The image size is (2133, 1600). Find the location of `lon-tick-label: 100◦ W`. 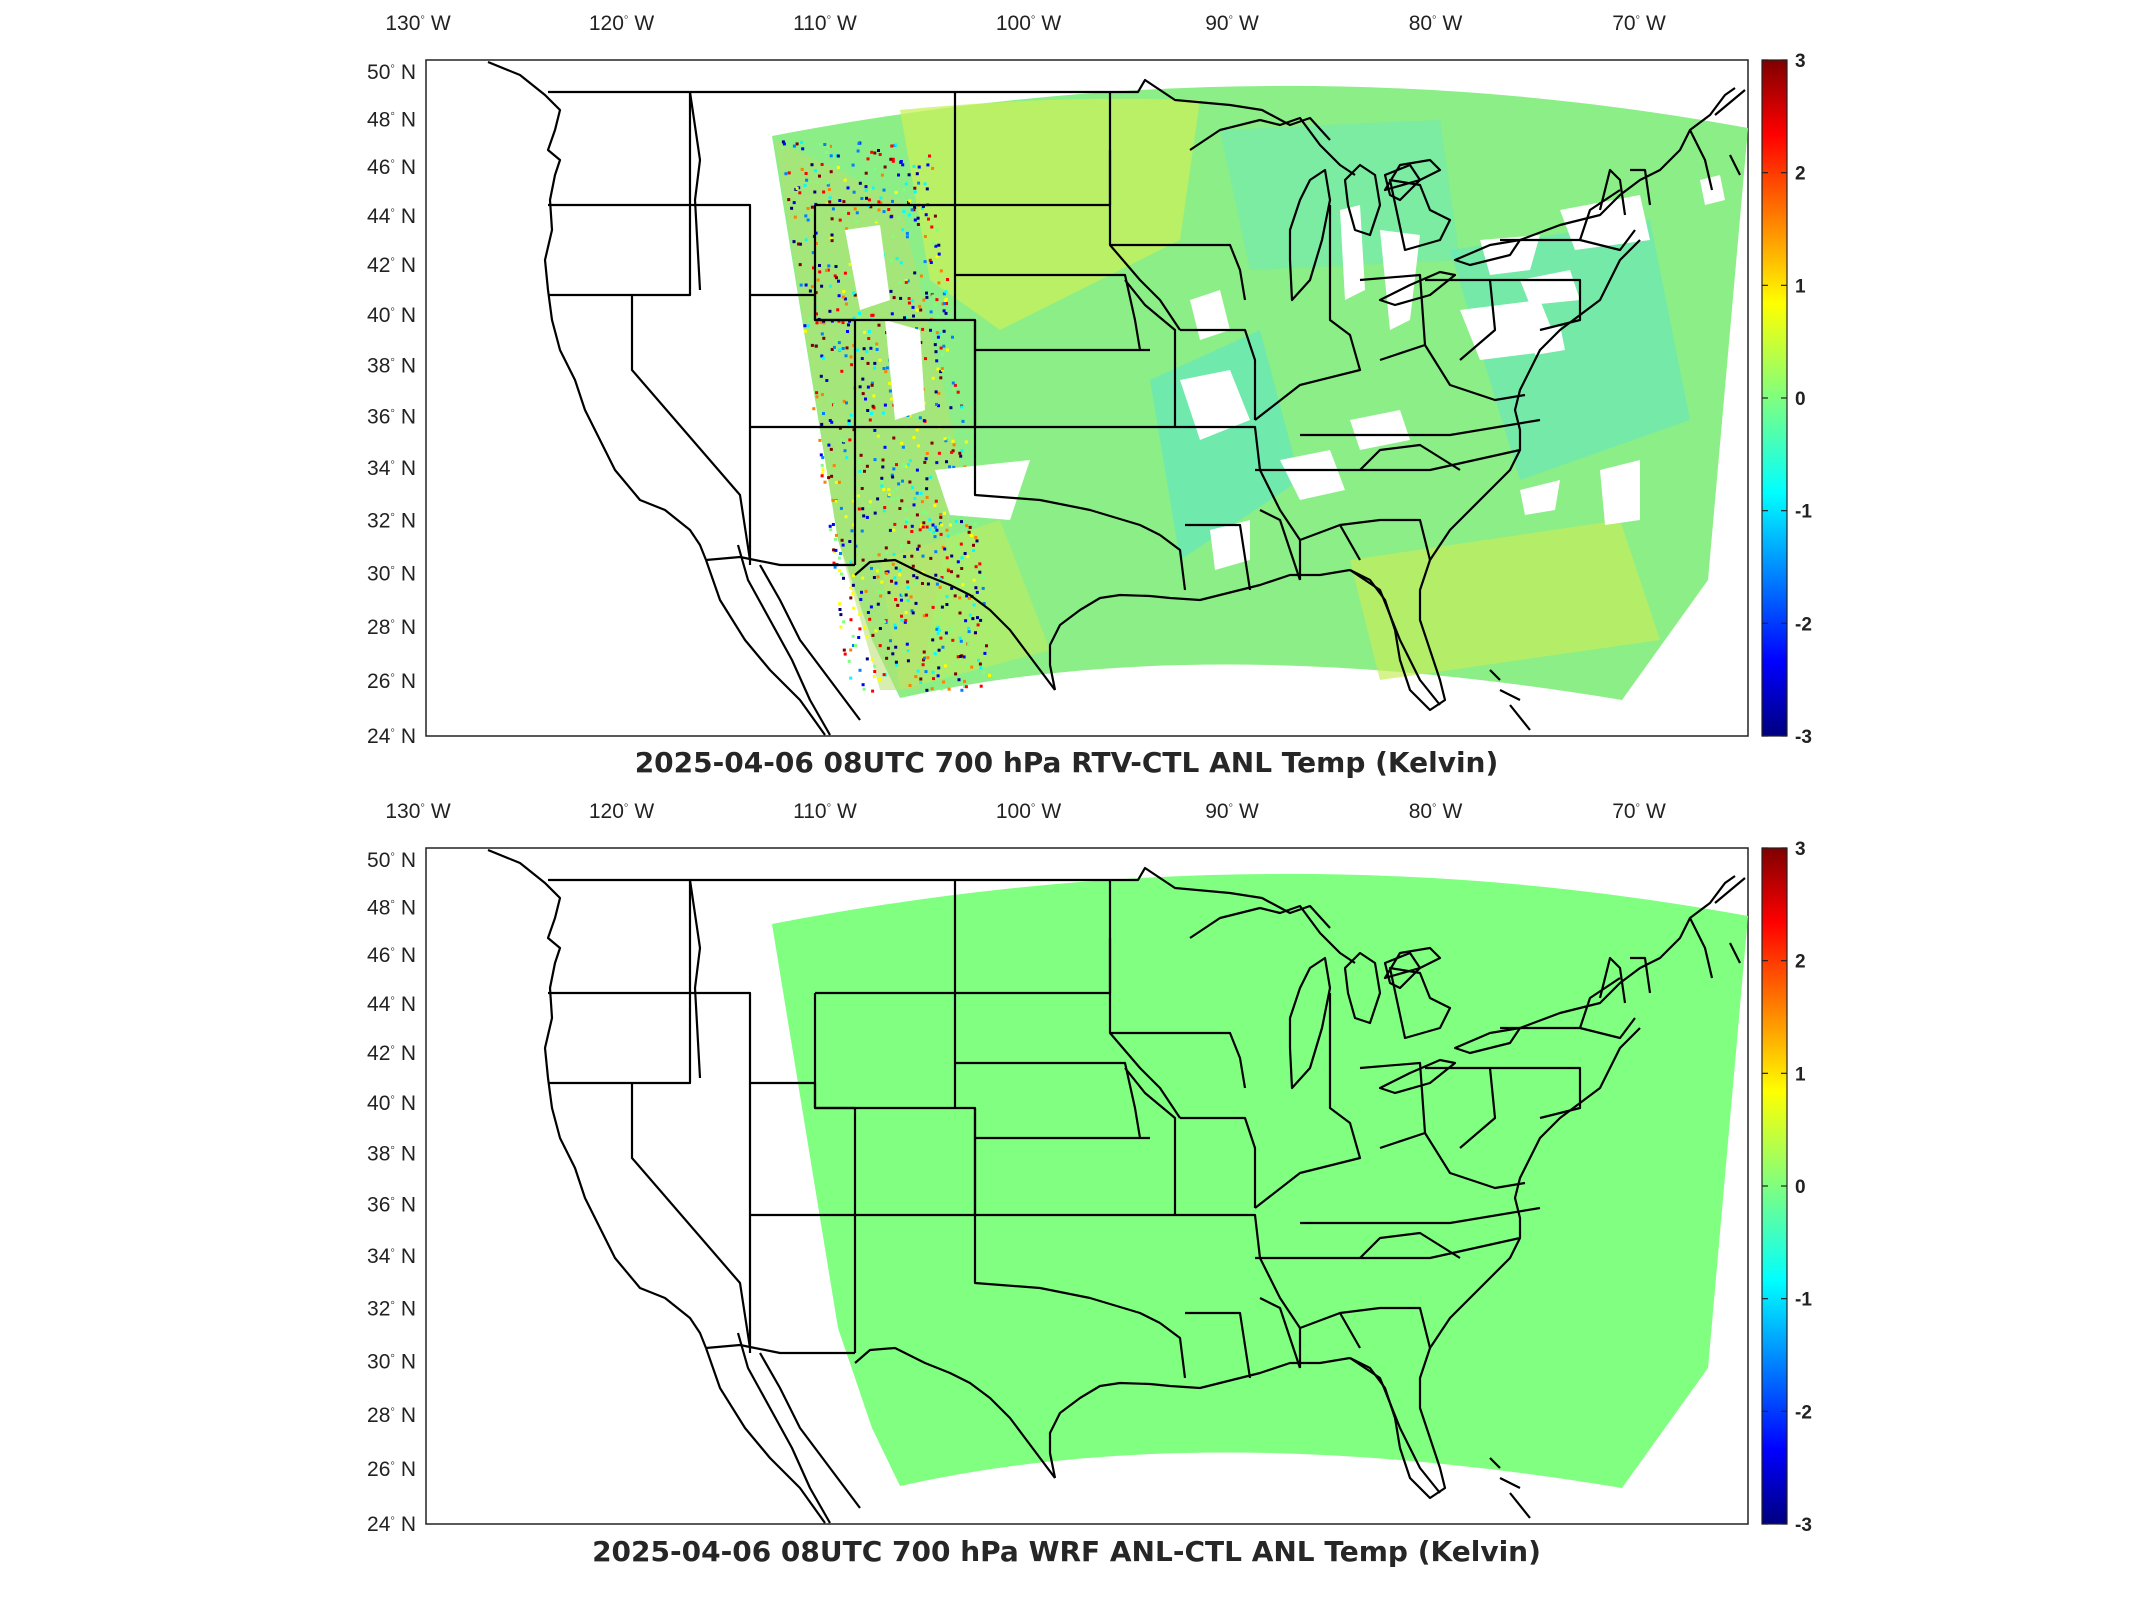

lon-tick-label: 100◦ W is located at coordinates (1028, 810).